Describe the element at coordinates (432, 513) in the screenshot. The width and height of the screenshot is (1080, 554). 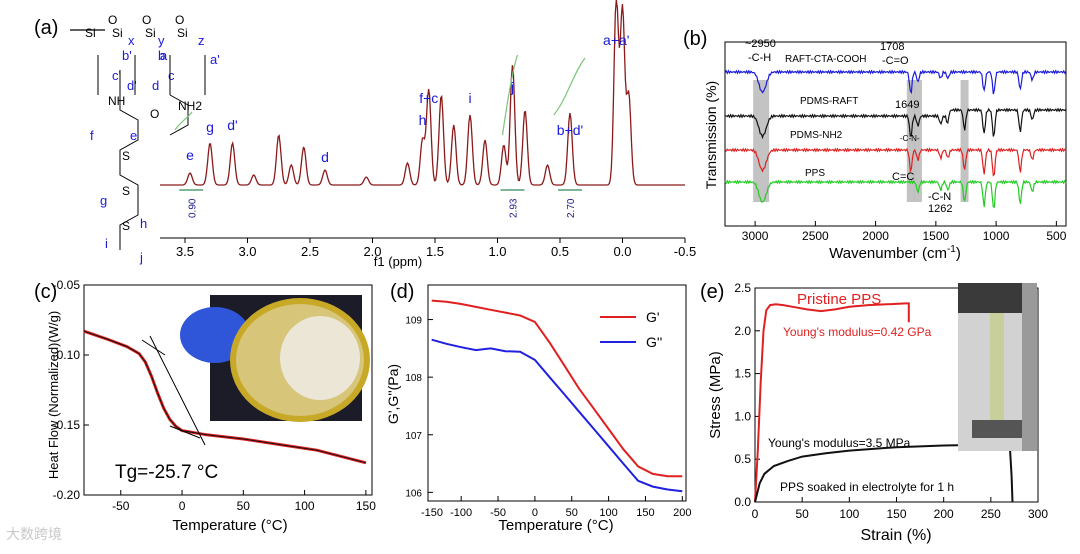
I see `rheology-x-tick-label: -150` at that location.